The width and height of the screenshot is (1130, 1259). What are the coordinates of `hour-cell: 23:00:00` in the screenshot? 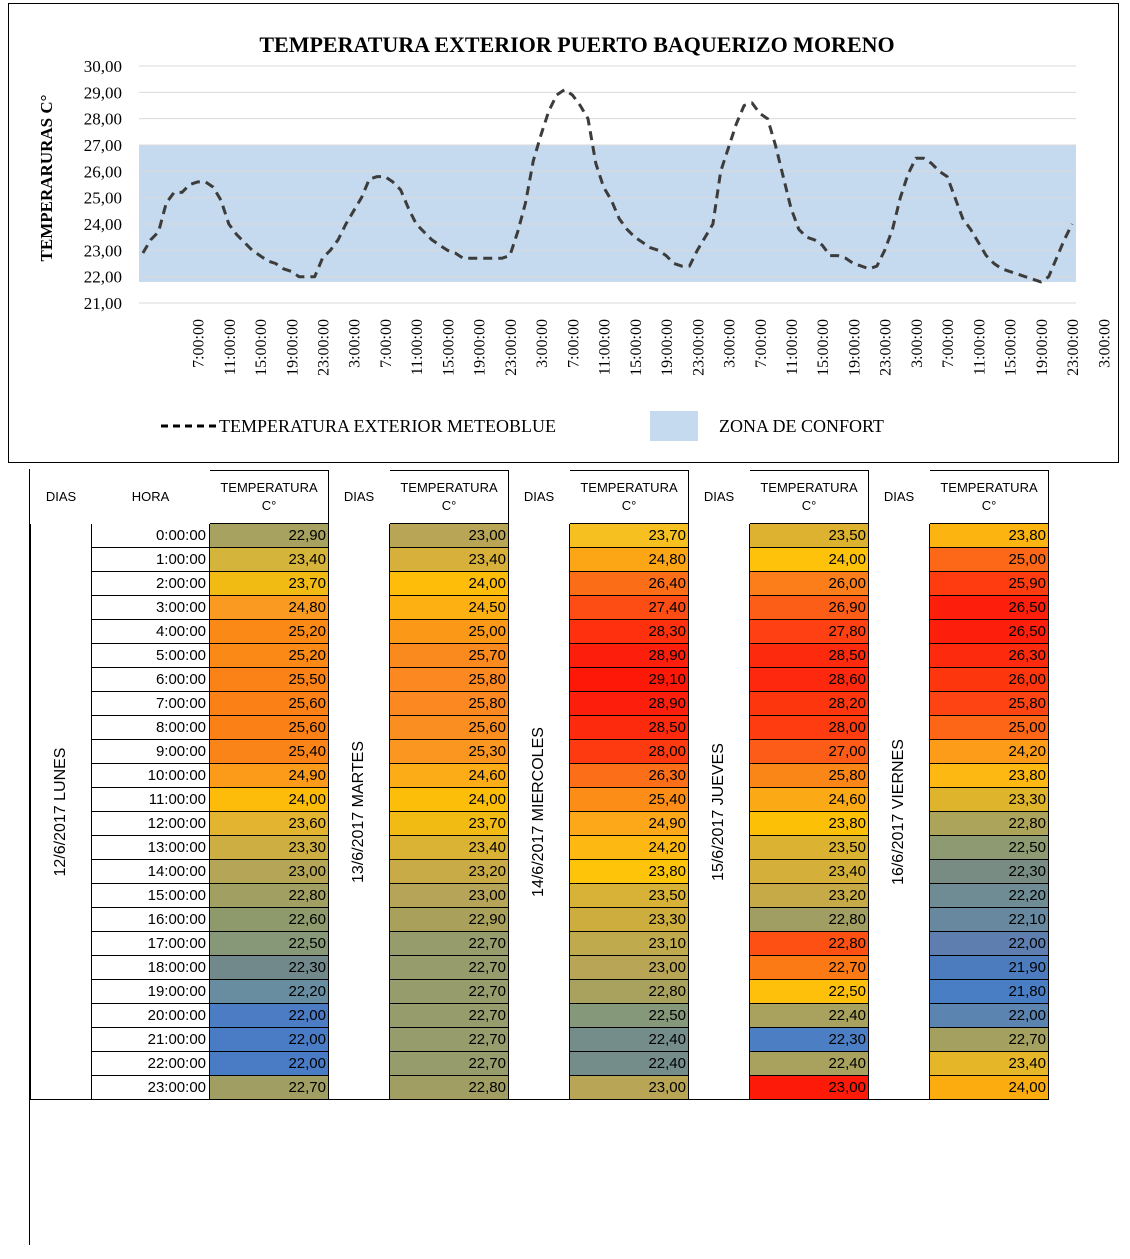 It's located at (150, 1087).